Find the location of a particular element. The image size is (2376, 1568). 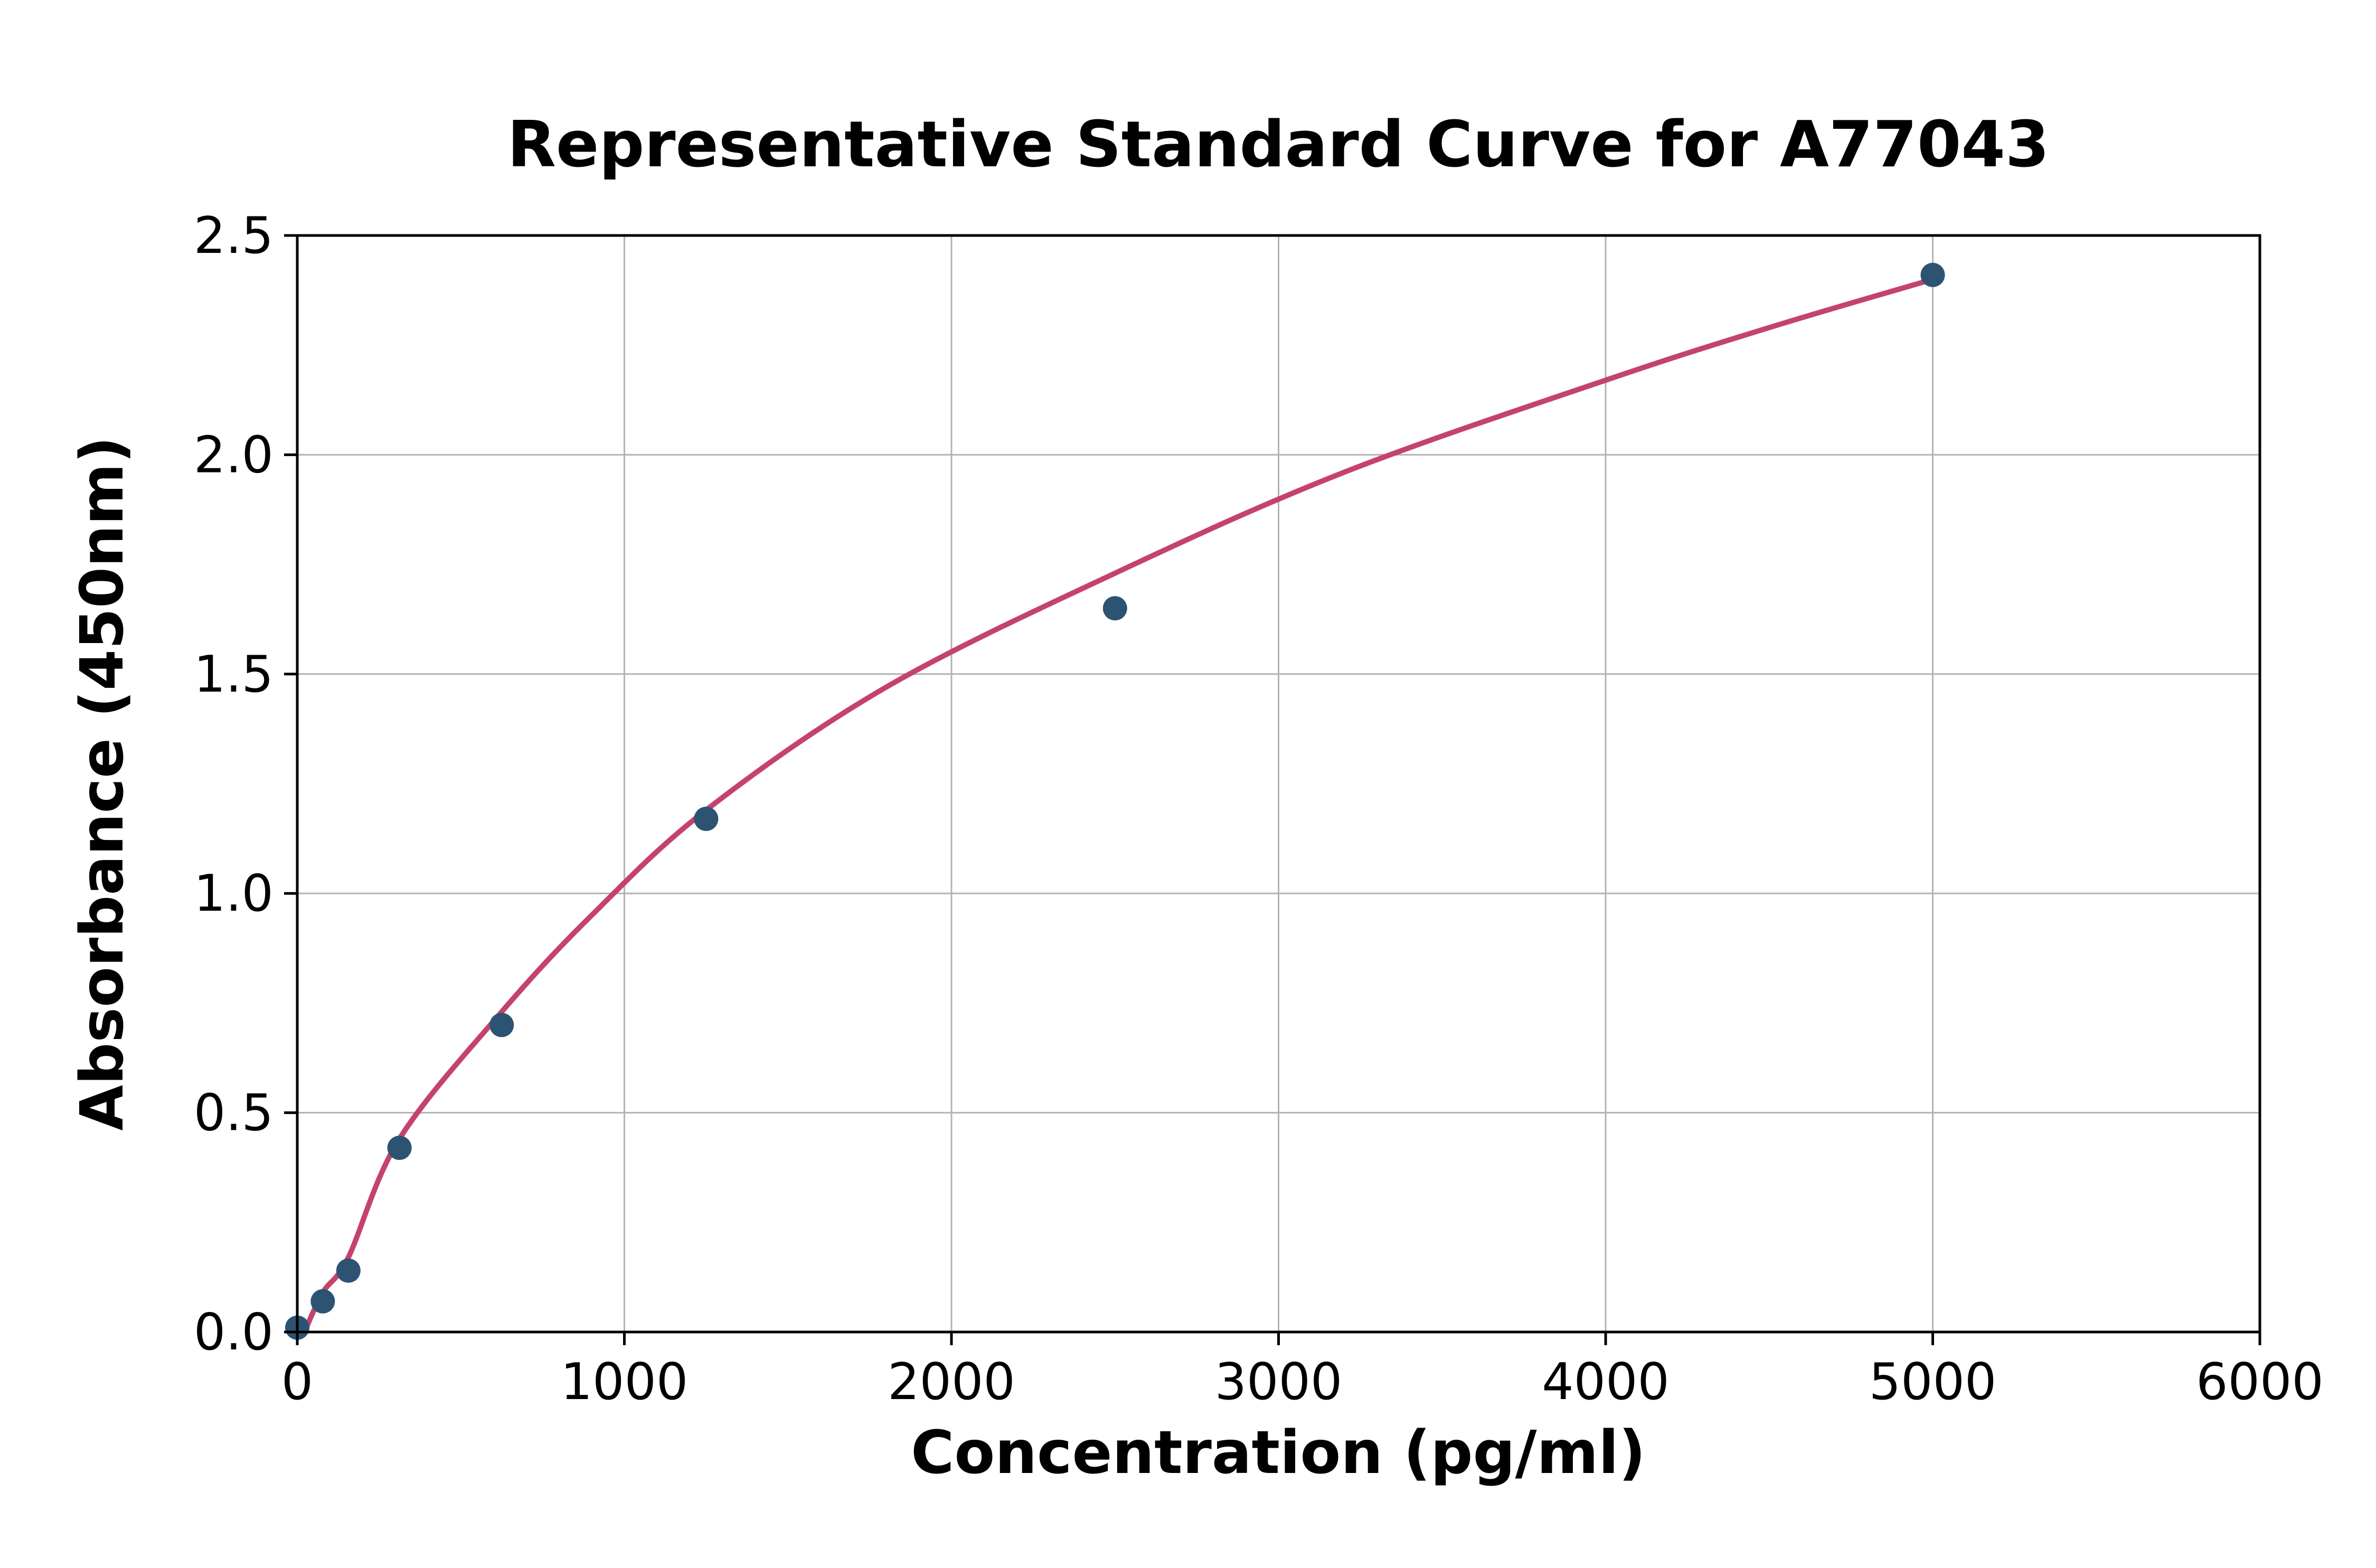

y-tick-label: 1.0 is located at coordinates (234, 894).